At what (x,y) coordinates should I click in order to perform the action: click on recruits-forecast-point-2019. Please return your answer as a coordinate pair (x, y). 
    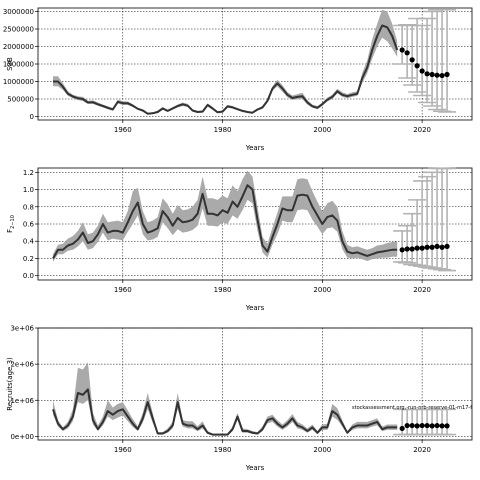
    Looking at the image, I should click on (417, 426).